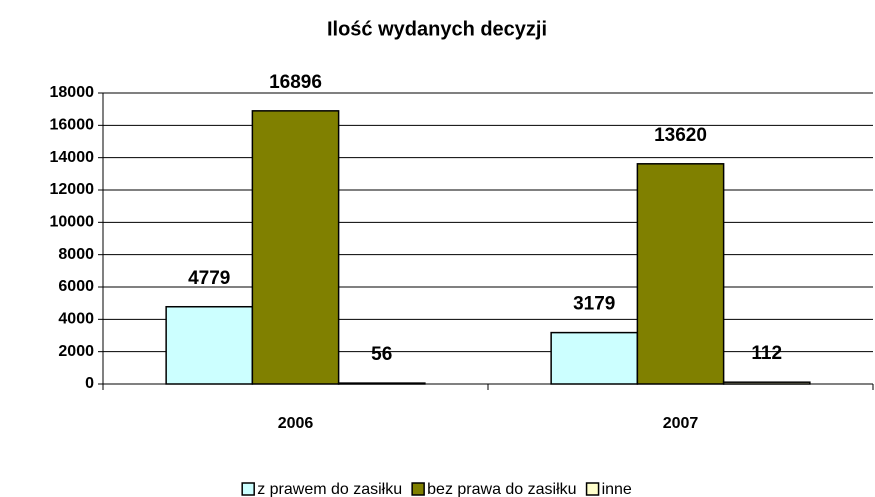  I want to click on y-tick-label: 16000, so click(72, 125).